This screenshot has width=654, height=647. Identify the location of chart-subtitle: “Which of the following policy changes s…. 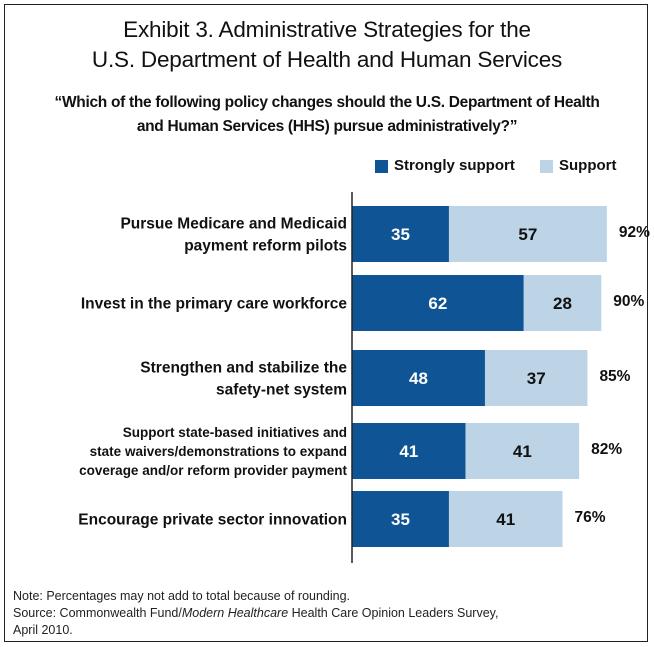
(327, 115).